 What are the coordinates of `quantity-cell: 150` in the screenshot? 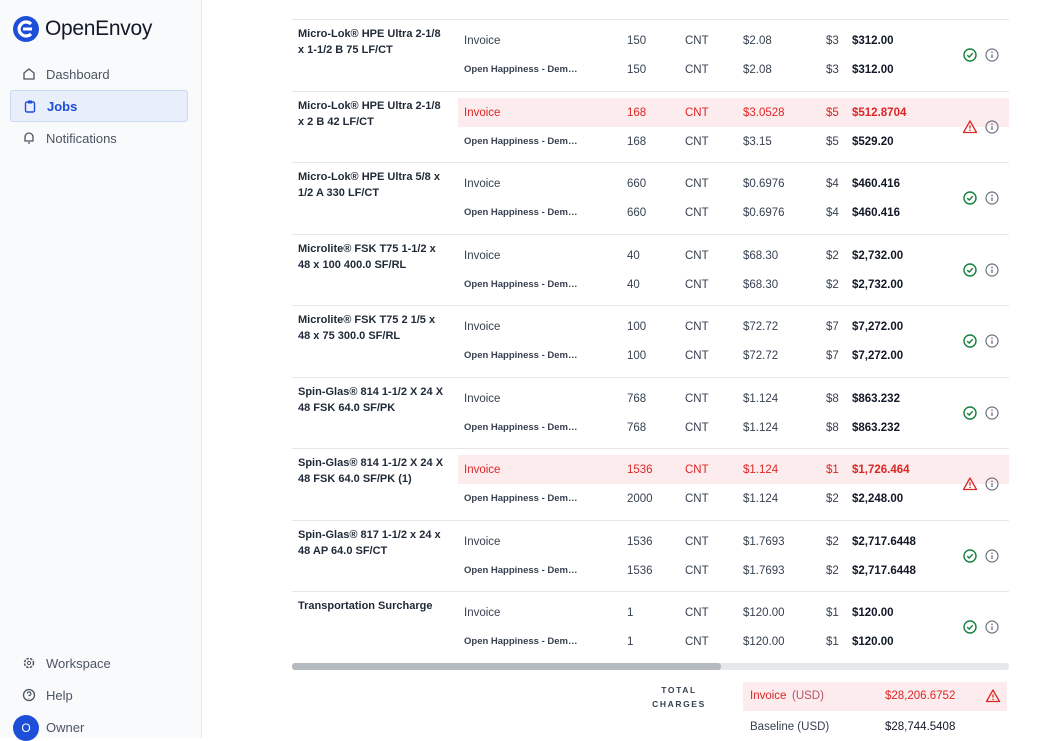 It's located at (637, 41).